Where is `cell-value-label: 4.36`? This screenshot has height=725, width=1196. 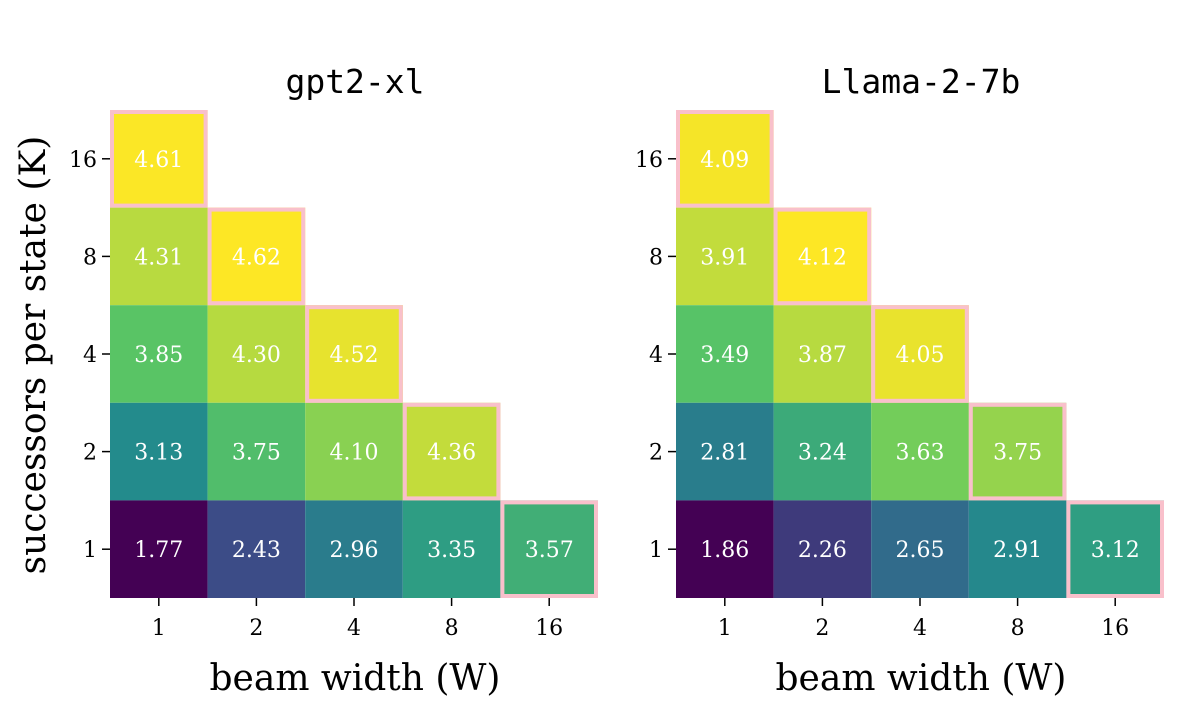 cell-value-label: 4.36 is located at coordinates (451, 453).